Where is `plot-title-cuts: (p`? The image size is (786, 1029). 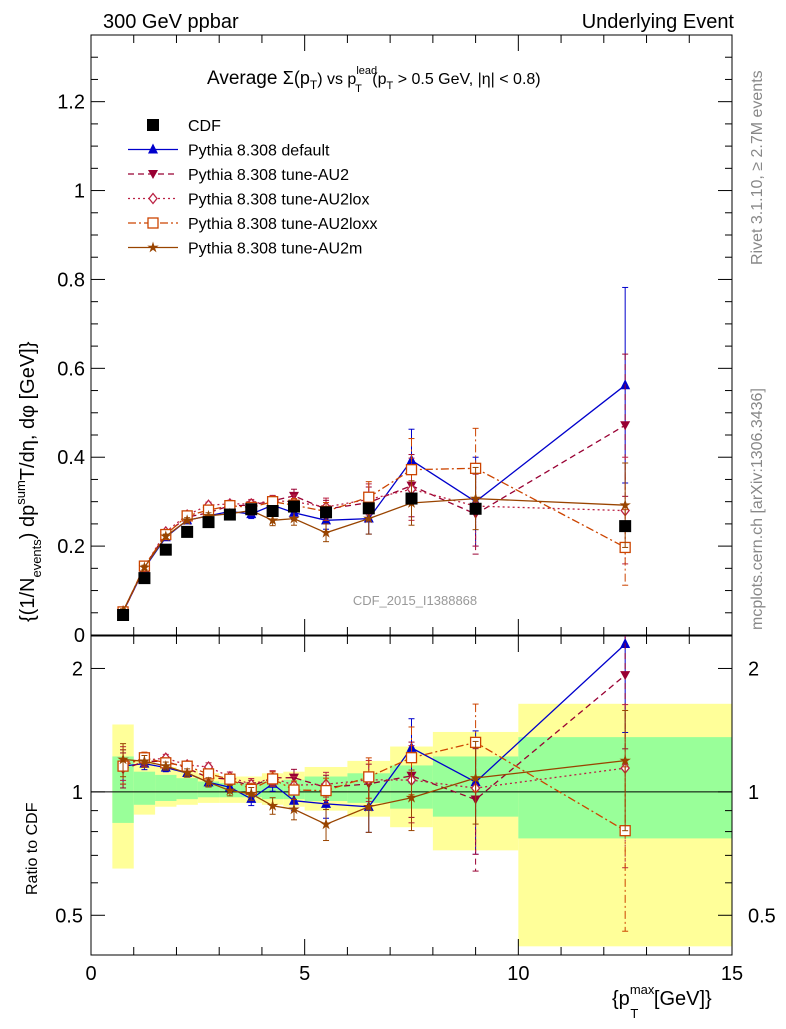
plot-title-cuts: (p is located at coordinates (377, 79).